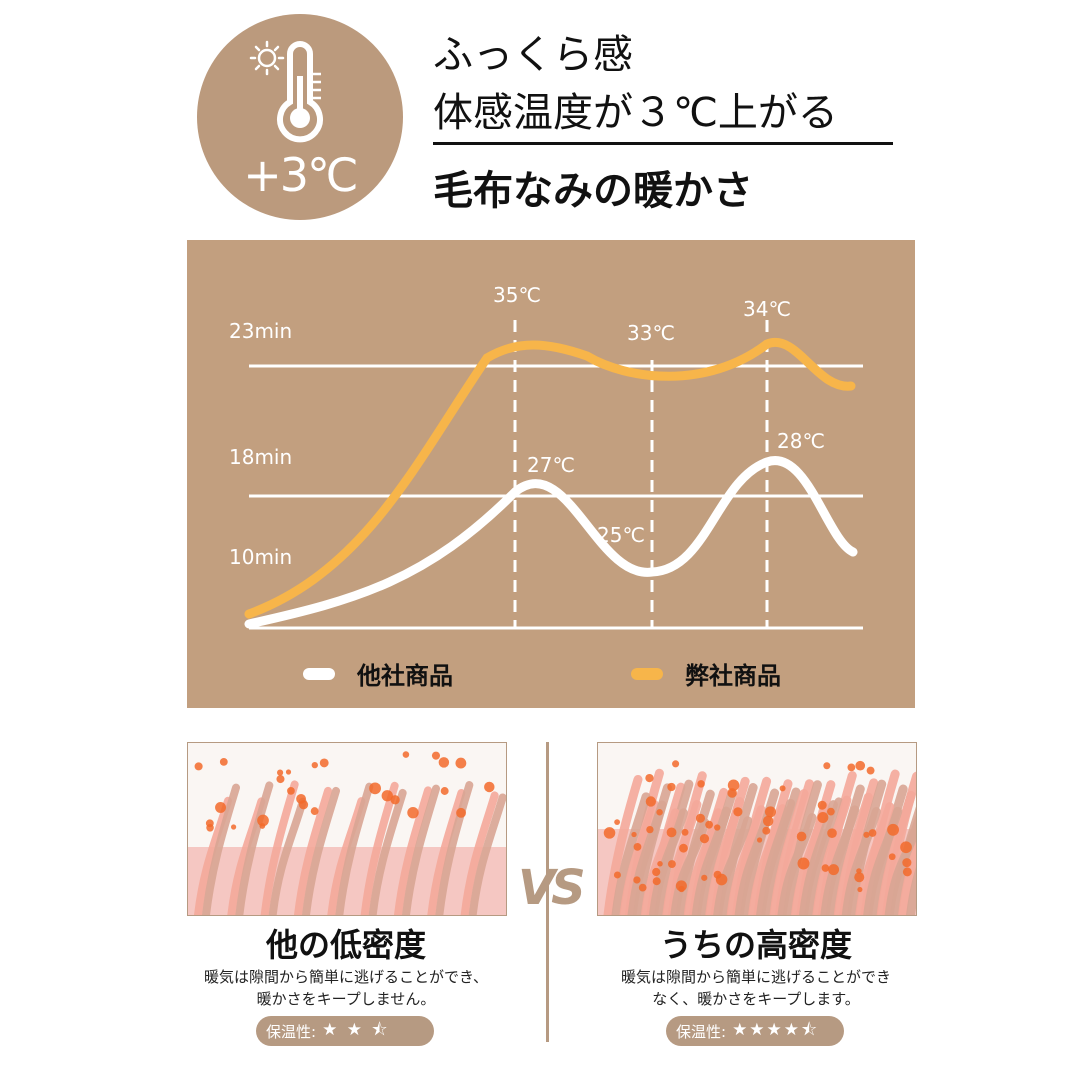 This screenshot has height=1080, width=1080. Describe the element at coordinates (517, 295) in the screenshot. I see `peak-label-35: 35℃` at that location.